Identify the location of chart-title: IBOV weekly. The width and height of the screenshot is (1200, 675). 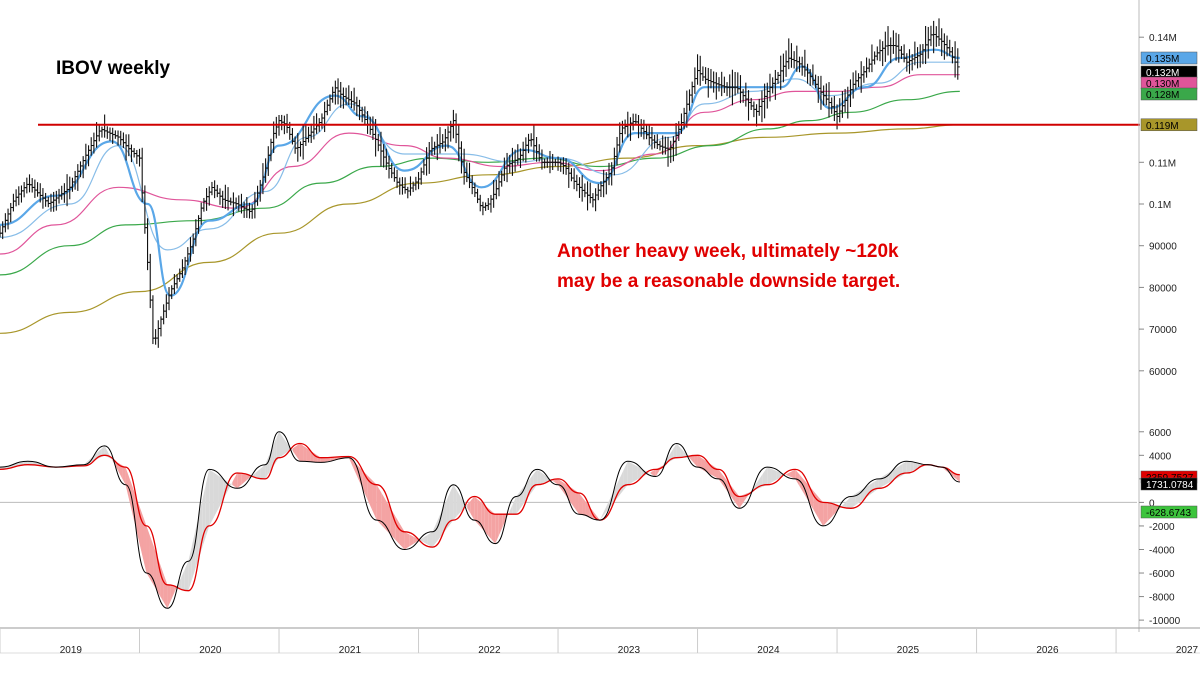
(113, 68).